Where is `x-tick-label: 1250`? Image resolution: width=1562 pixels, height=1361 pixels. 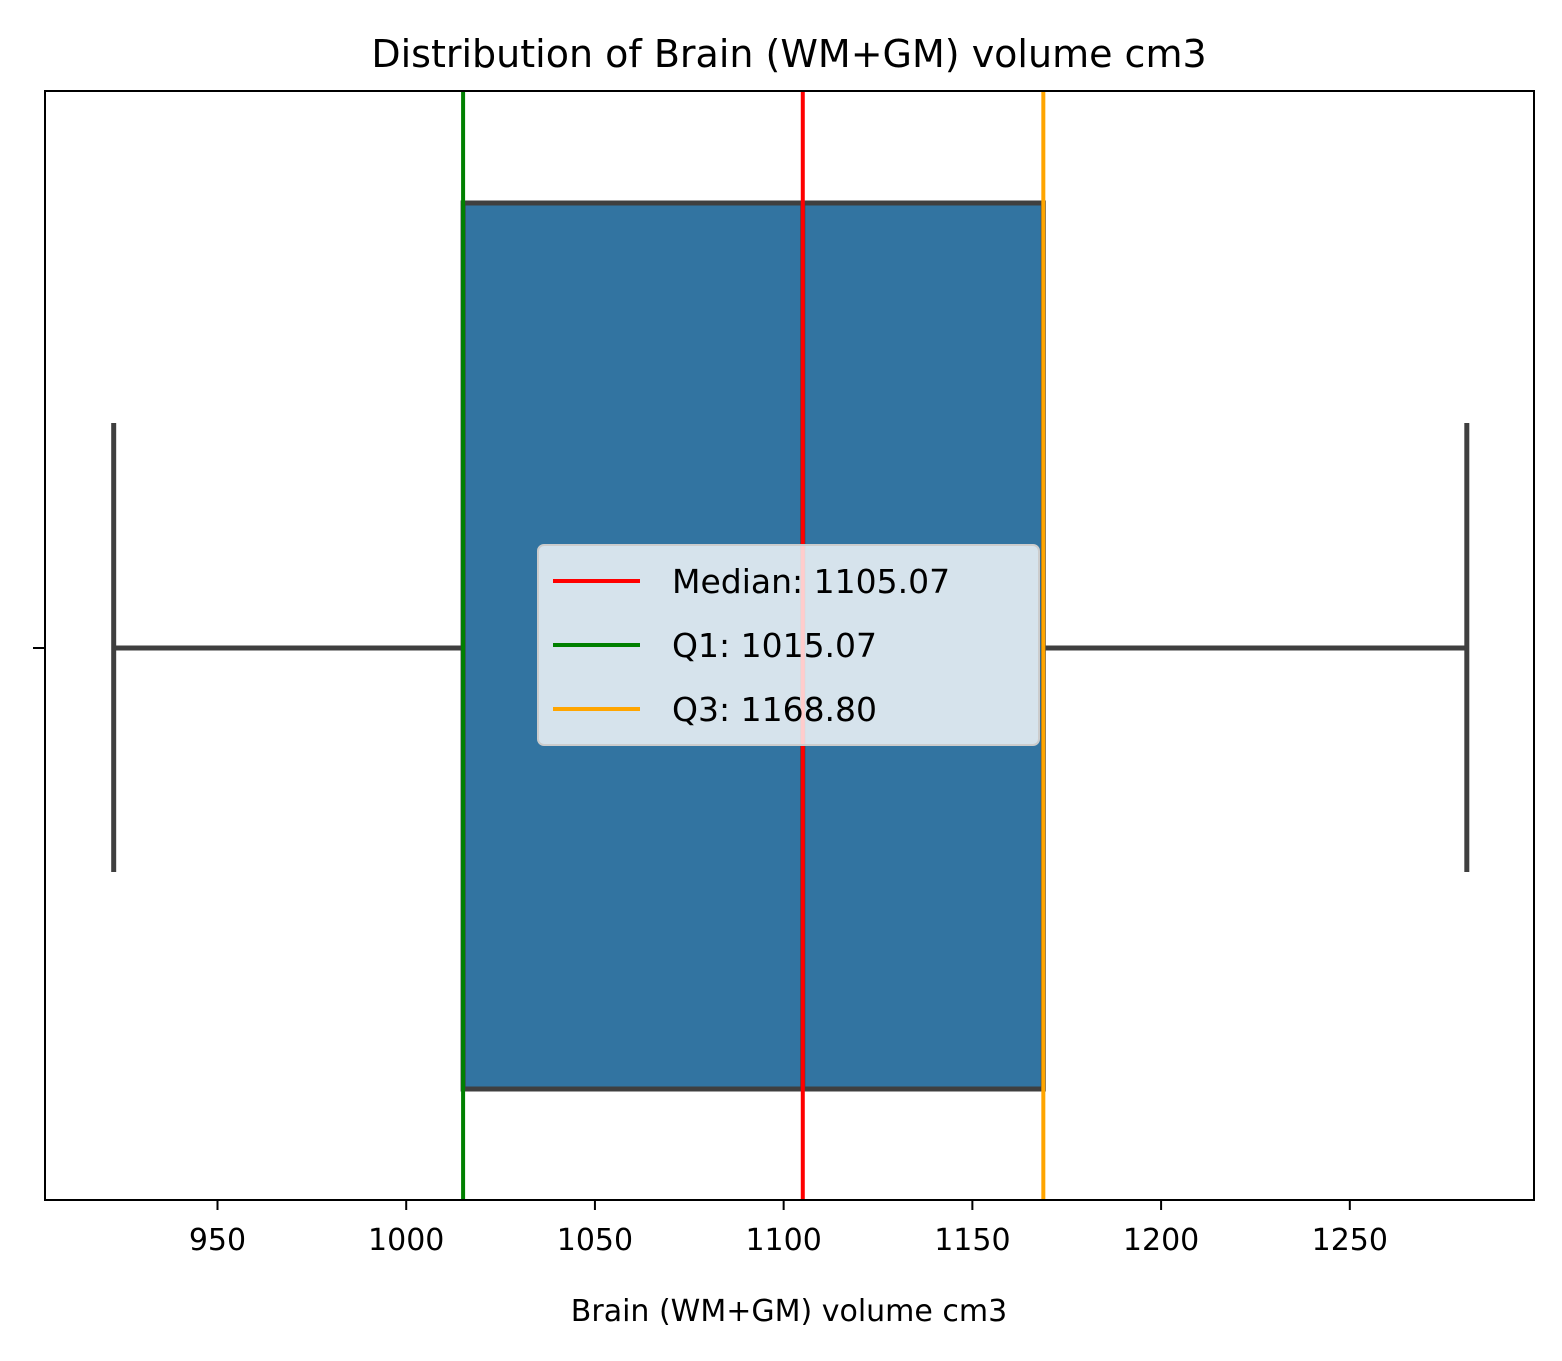
x-tick-label: 1250 is located at coordinates (1350, 1240).